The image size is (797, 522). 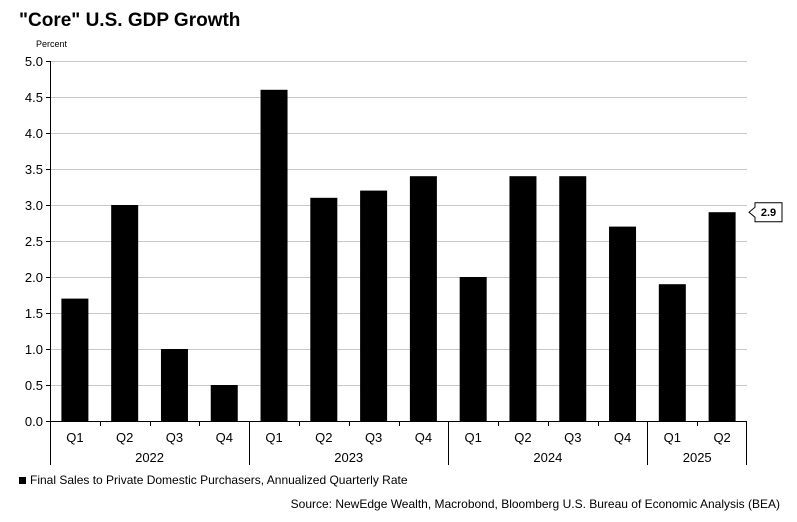 I want to click on chart-title: "Core" U.S. GDP Growth, so click(x=130, y=20).